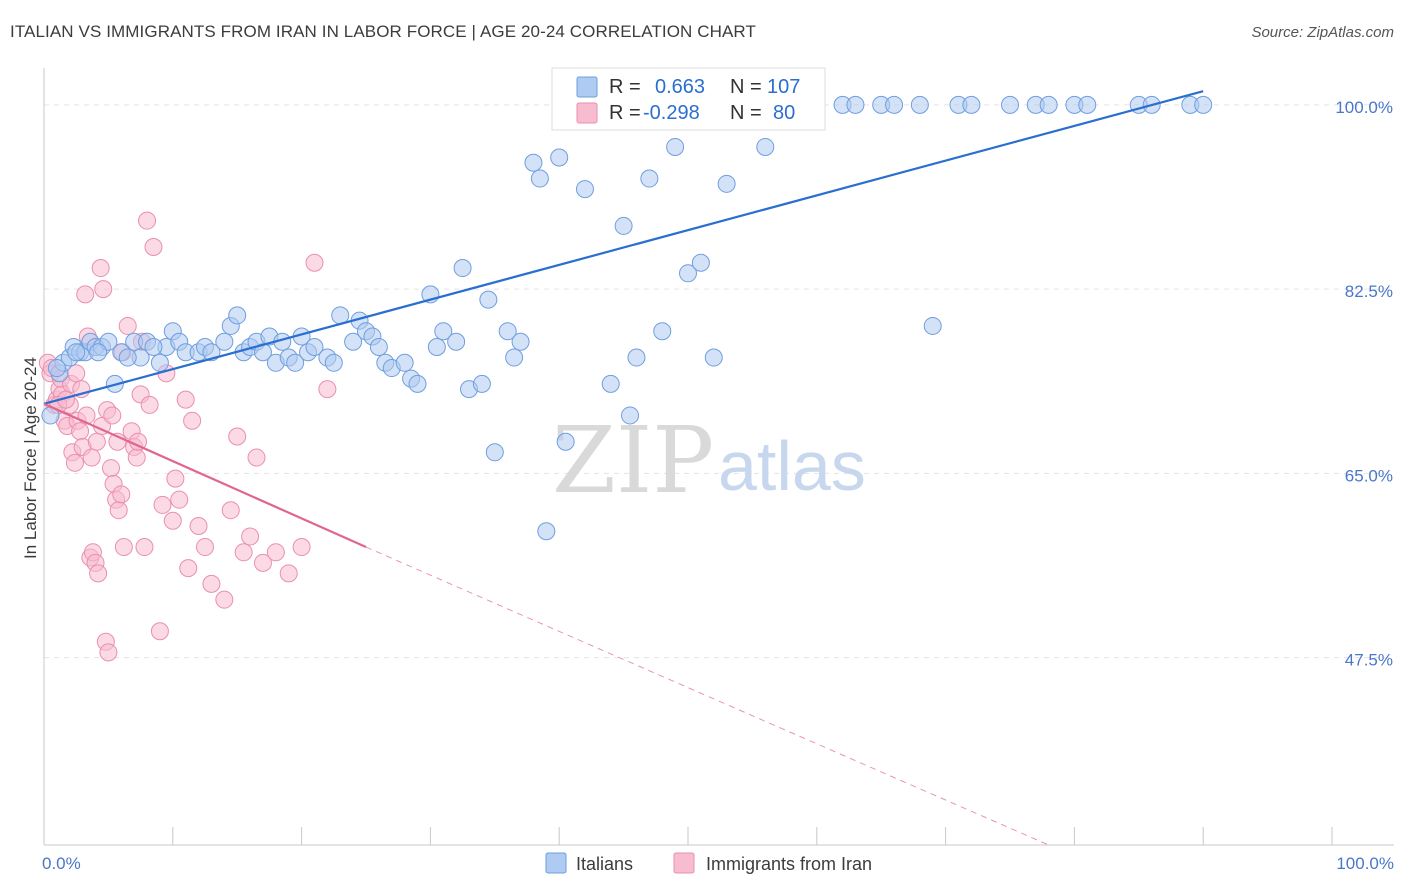 The height and width of the screenshot is (892, 1406). Describe the element at coordinates (1369, 291) in the screenshot. I see `y-tick-label: 82.5%` at that location.